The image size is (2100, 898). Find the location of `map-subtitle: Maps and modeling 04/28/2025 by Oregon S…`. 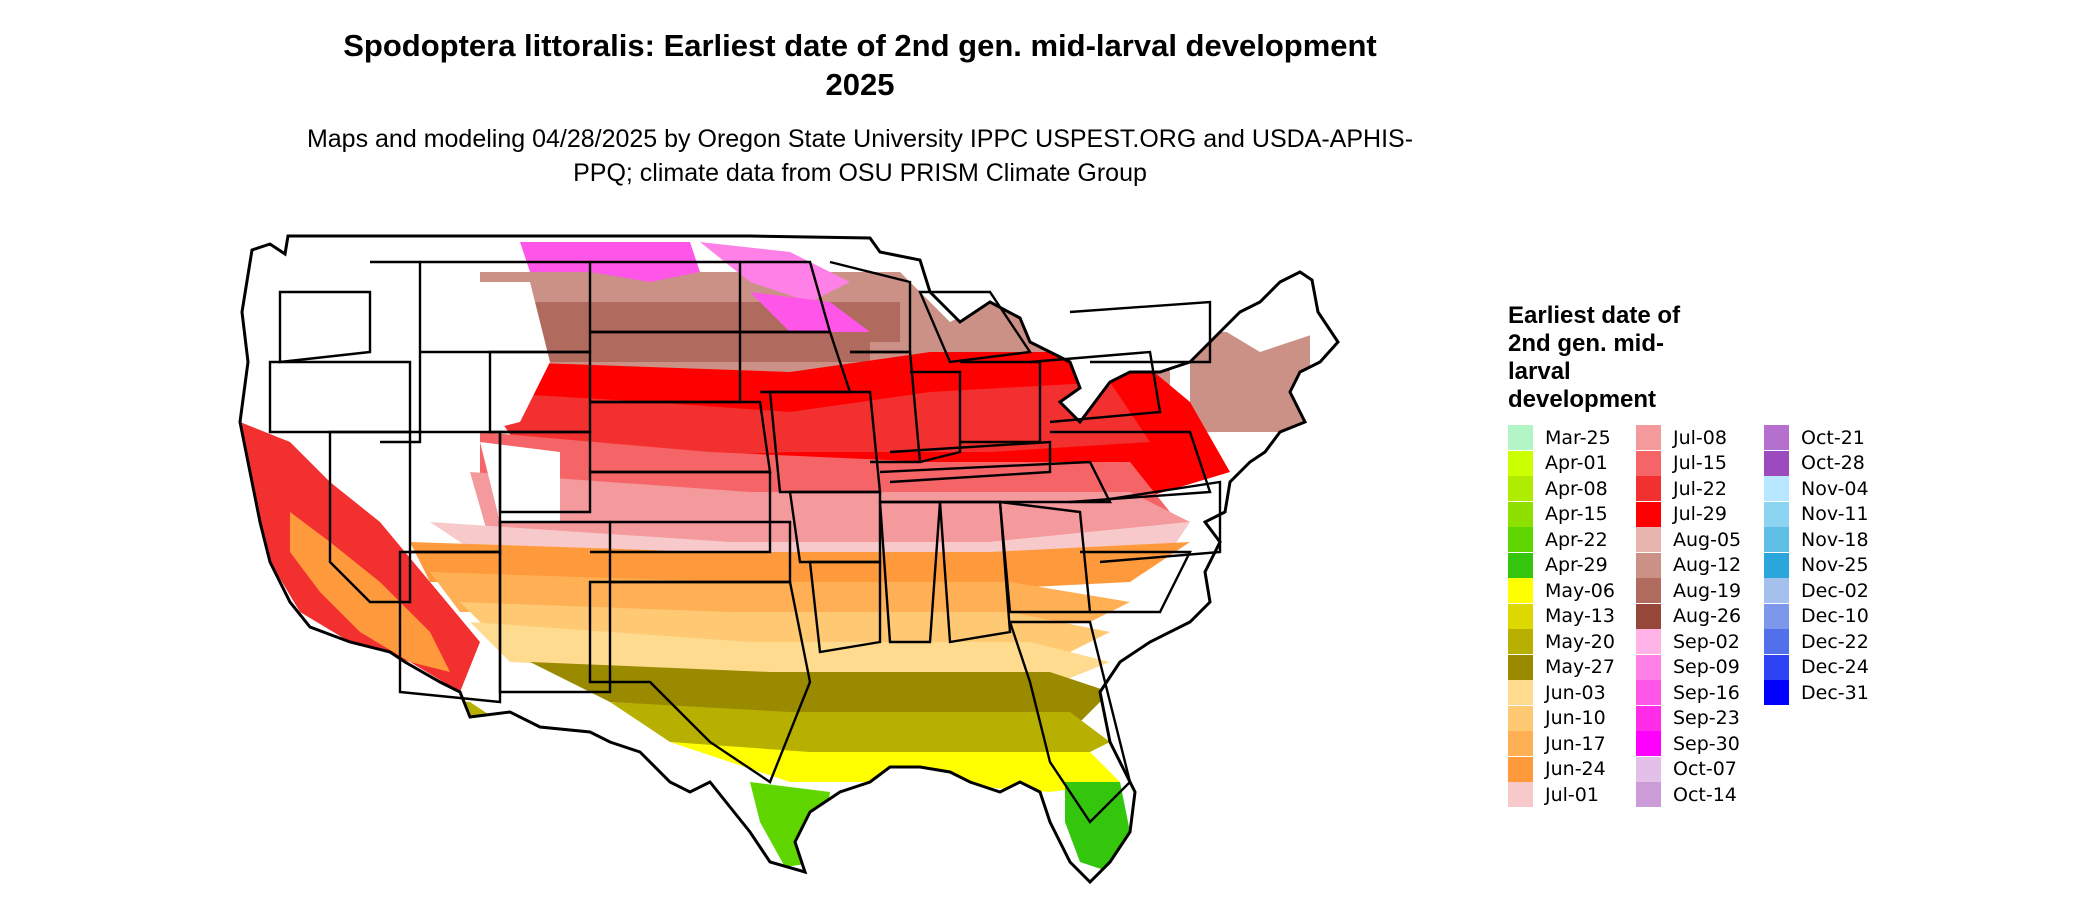

map-subtitle: Maps and modeling 04/28/2025 by Oregon S… is located at coordinates (860, 156).